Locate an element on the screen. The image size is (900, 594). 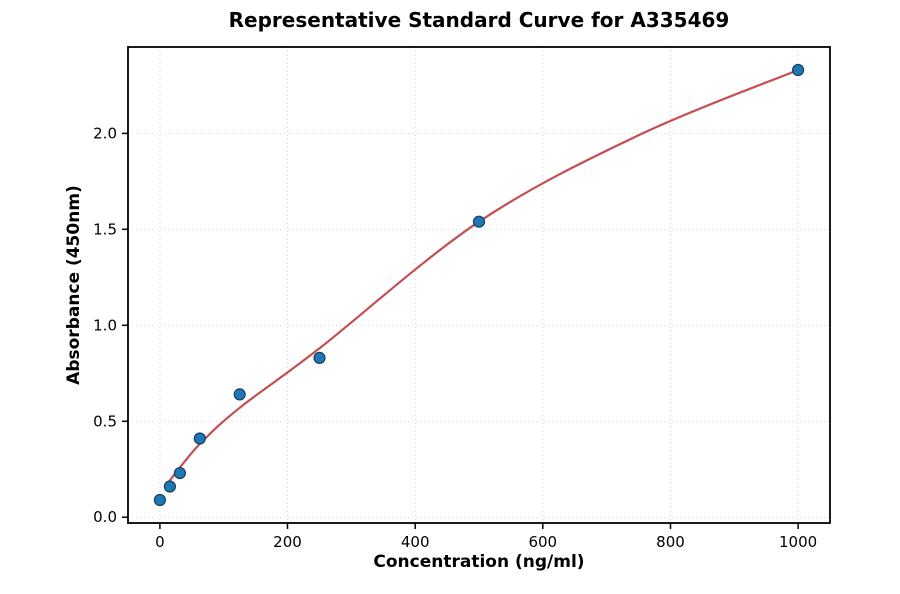
x-tick-label: 0 is located at coordinates (160, 542).